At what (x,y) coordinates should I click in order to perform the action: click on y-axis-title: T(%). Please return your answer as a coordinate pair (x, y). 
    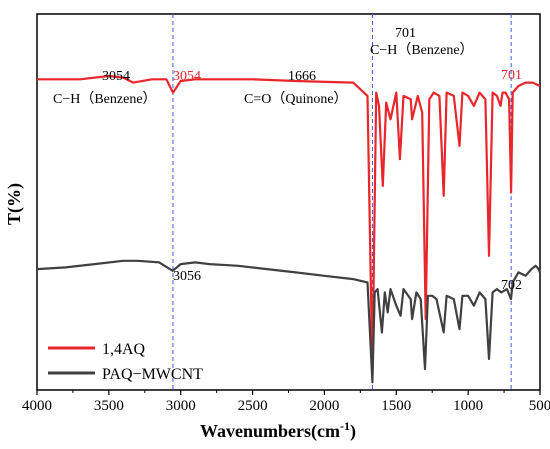
    Looking at the image, I should click on (14, 204).